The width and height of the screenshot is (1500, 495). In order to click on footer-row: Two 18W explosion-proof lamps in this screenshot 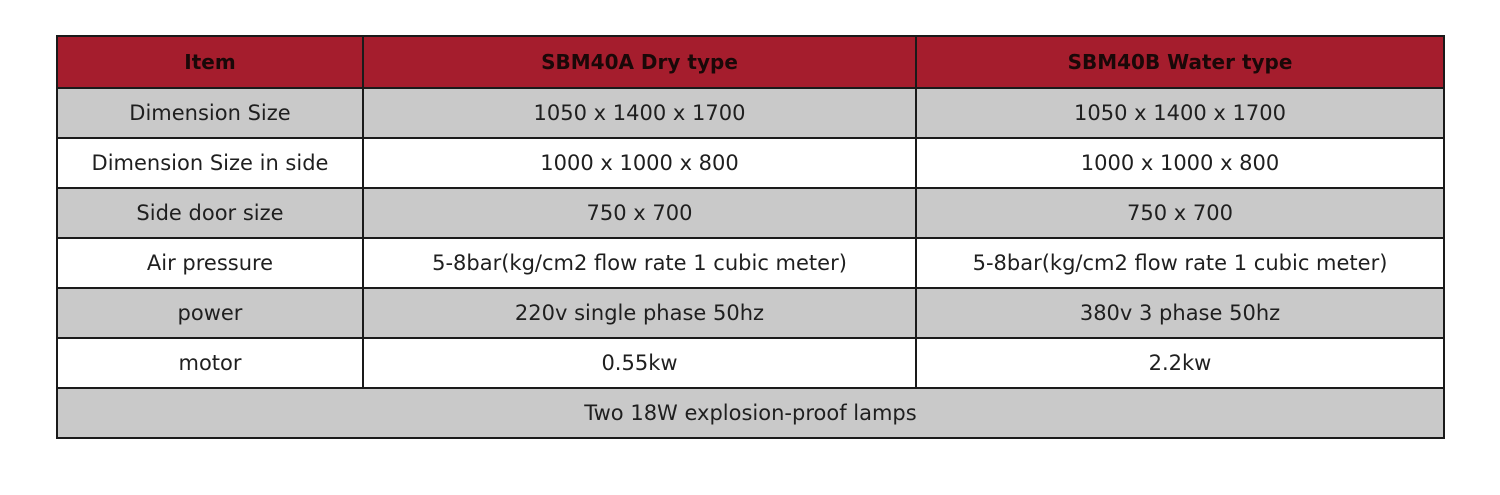, I will do `click(750, 413)`.